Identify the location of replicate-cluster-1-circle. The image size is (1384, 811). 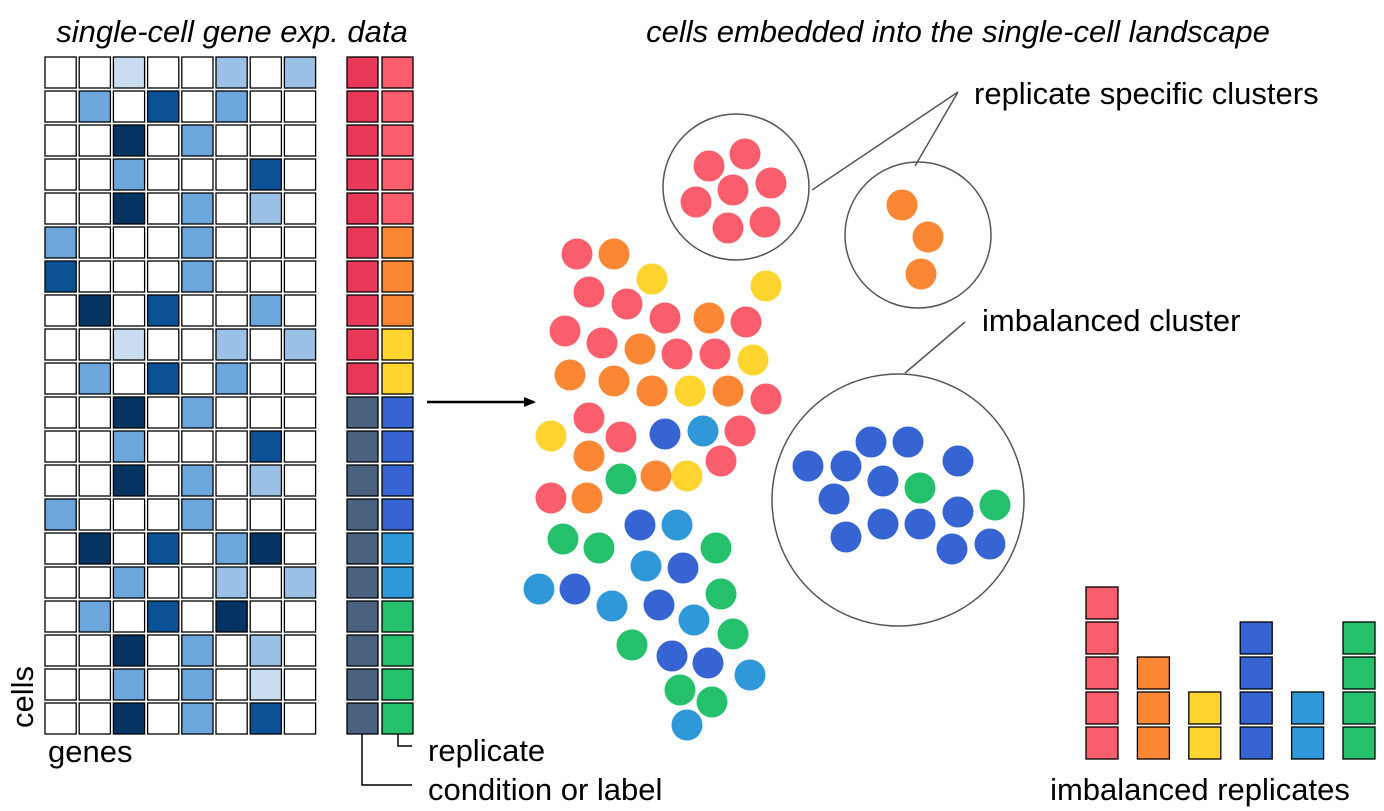
(736, 187).